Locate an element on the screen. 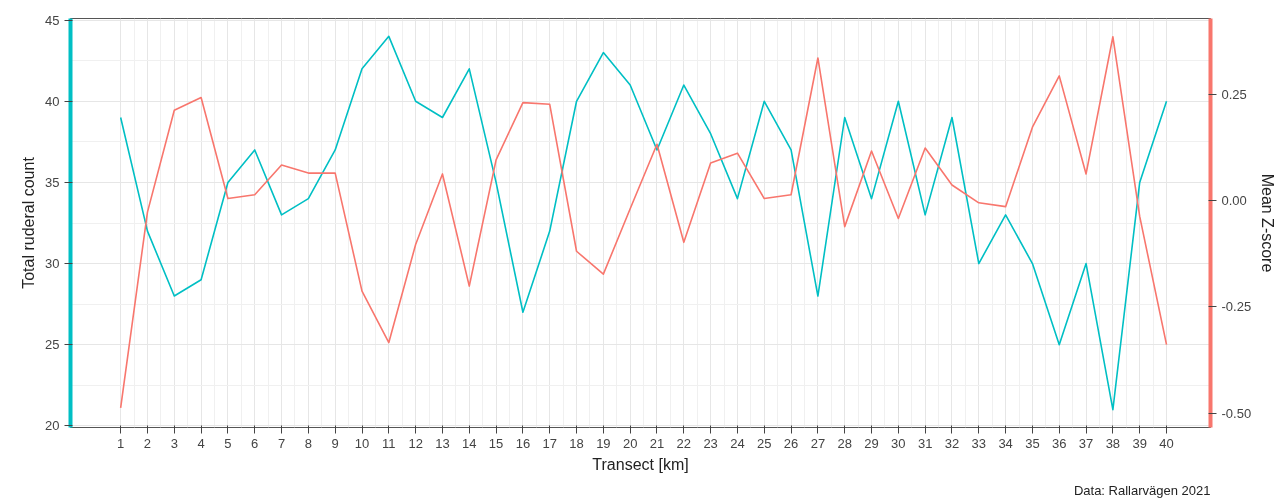  y-tick-label: 30 is located at coordinates (52, 264).